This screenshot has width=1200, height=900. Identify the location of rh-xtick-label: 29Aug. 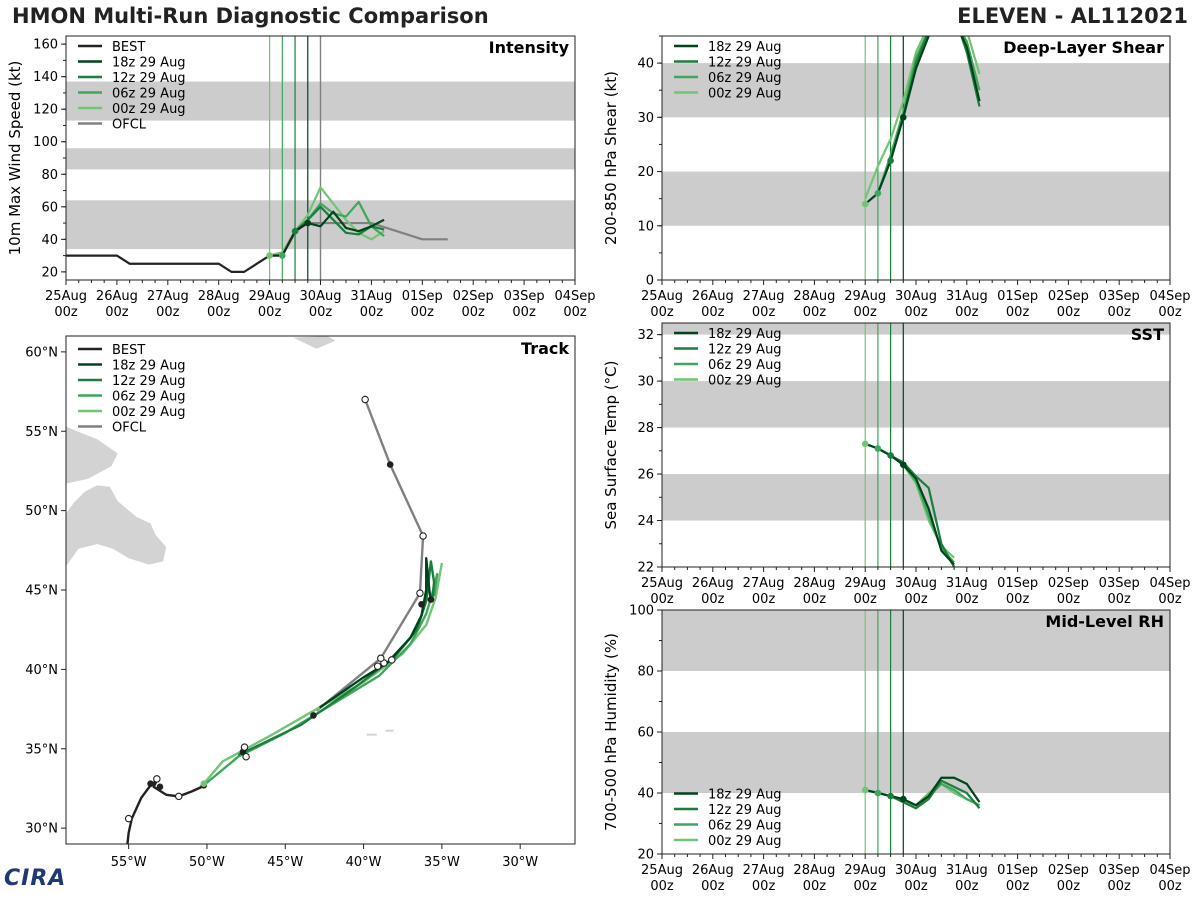
(865, 870).